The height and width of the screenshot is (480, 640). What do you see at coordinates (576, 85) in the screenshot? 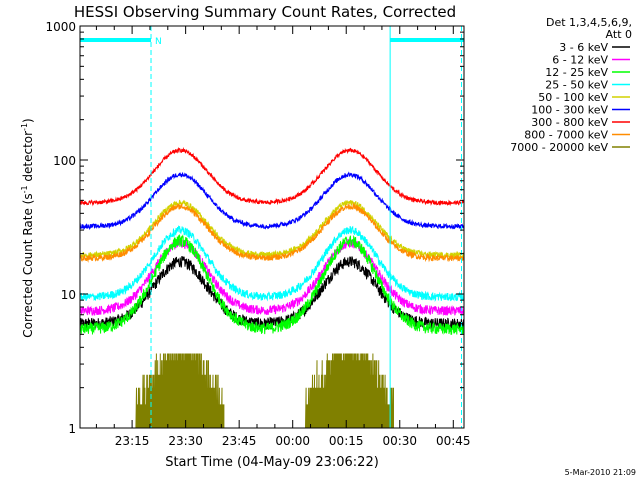
I see `legend-entry-label: 25 - 50 keV` at bounding box center [576, 85].